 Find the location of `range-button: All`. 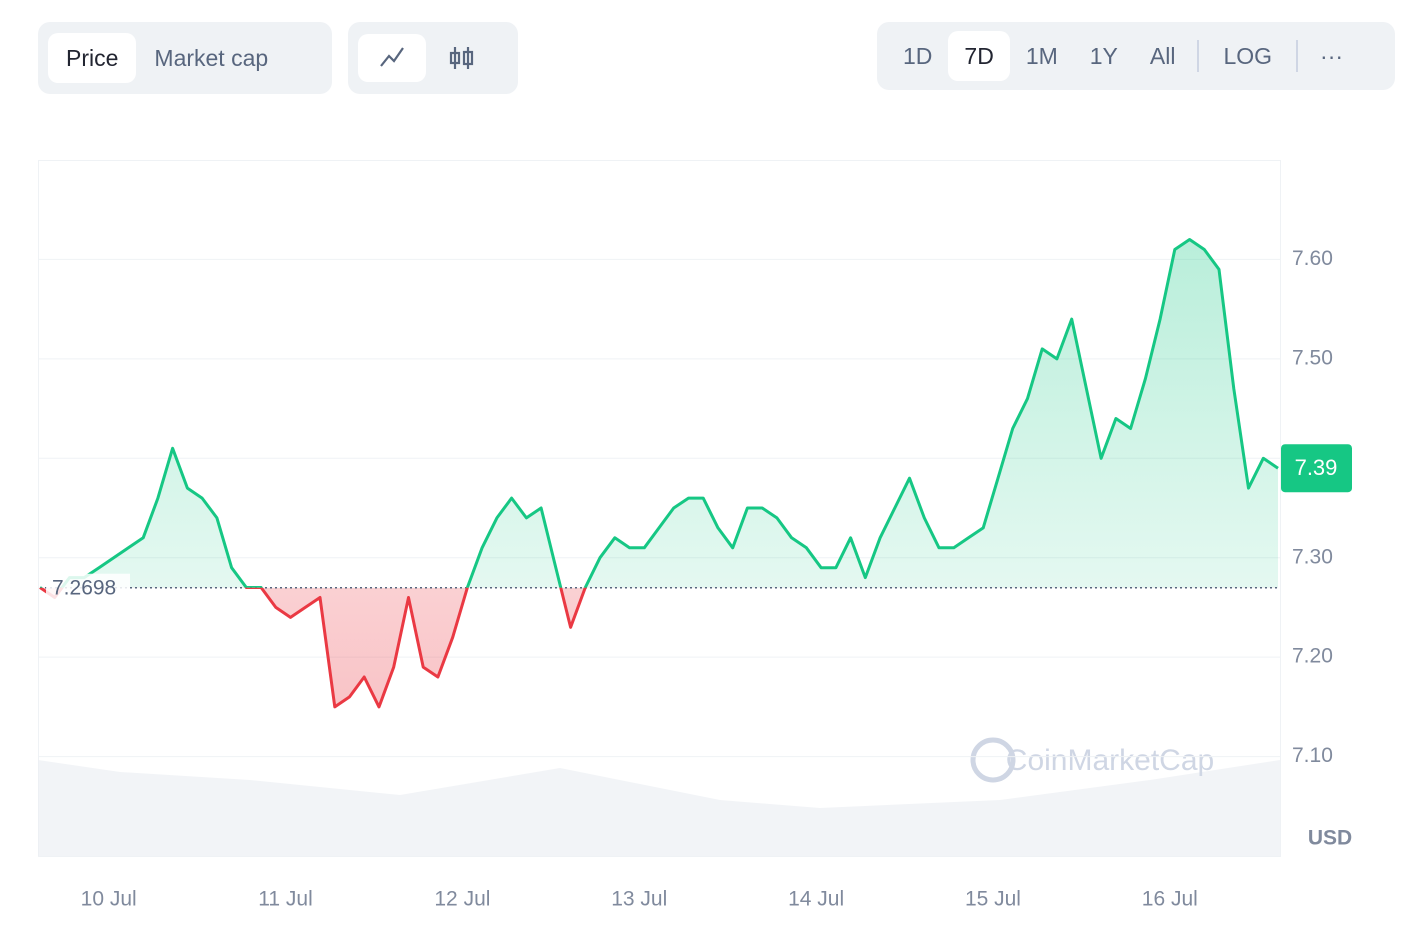

range-button: All is located at coordinates (1162, 56).